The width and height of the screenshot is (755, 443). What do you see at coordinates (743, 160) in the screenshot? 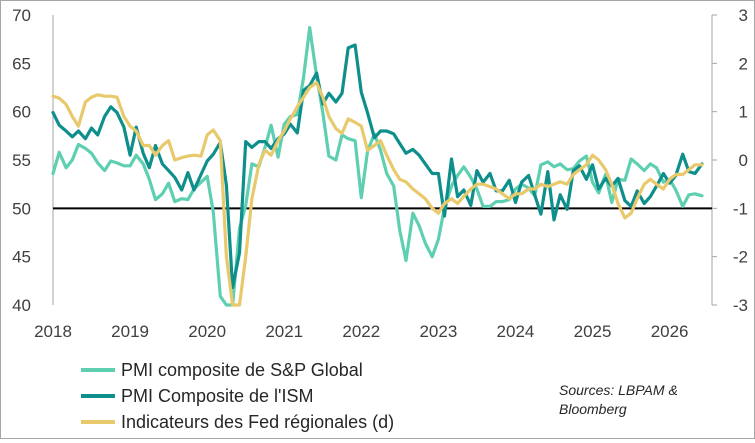
I see `right-tick-label: 0` at bounding box center [743, 160].